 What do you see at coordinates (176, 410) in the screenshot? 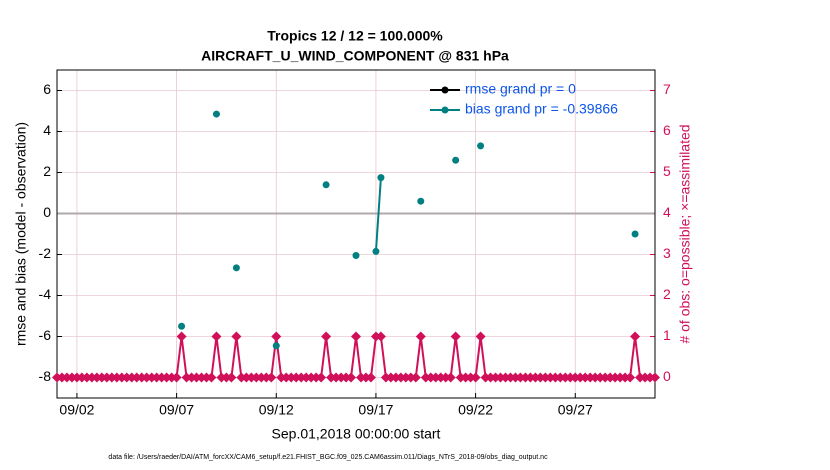
I see `x-tick-label: 09/07` at bounding box center [176, 410].